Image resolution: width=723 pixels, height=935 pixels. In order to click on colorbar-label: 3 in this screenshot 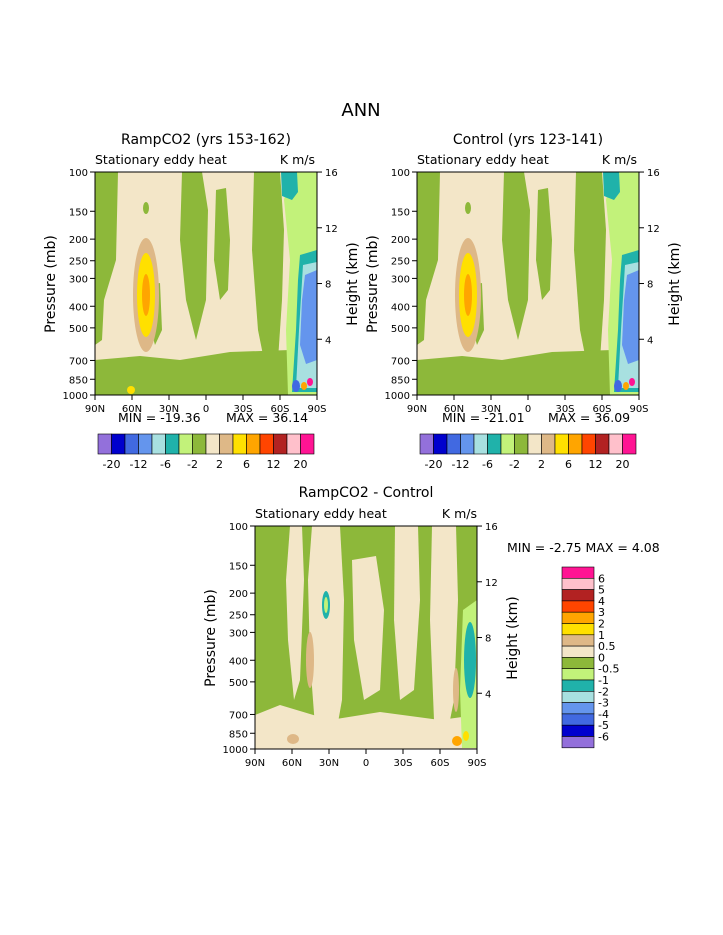, I will do `click(601, 612)`.